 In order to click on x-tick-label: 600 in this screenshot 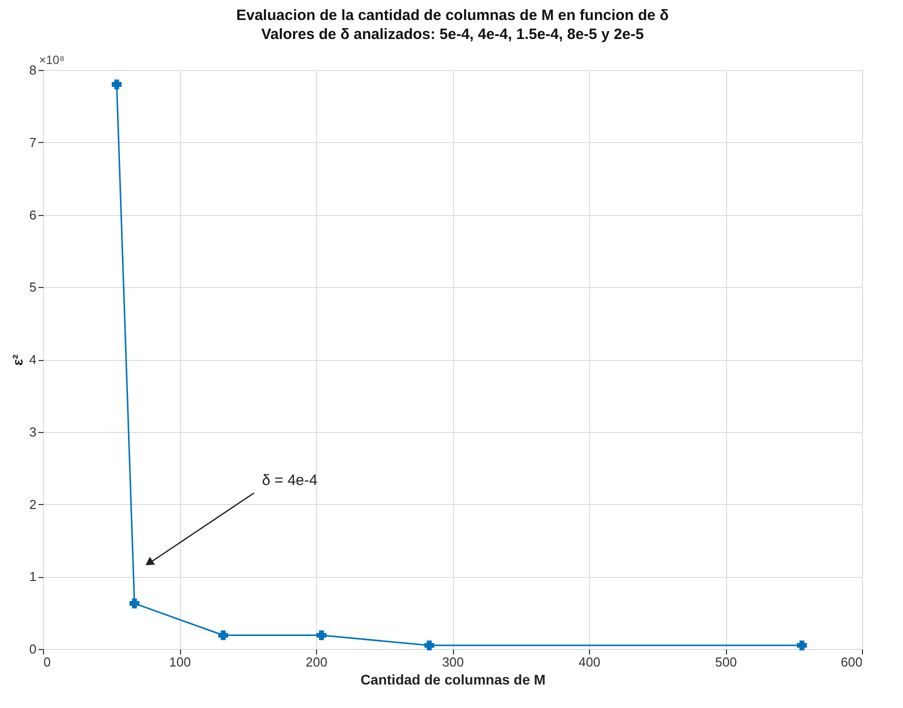, I will do `click(851, 662)`.